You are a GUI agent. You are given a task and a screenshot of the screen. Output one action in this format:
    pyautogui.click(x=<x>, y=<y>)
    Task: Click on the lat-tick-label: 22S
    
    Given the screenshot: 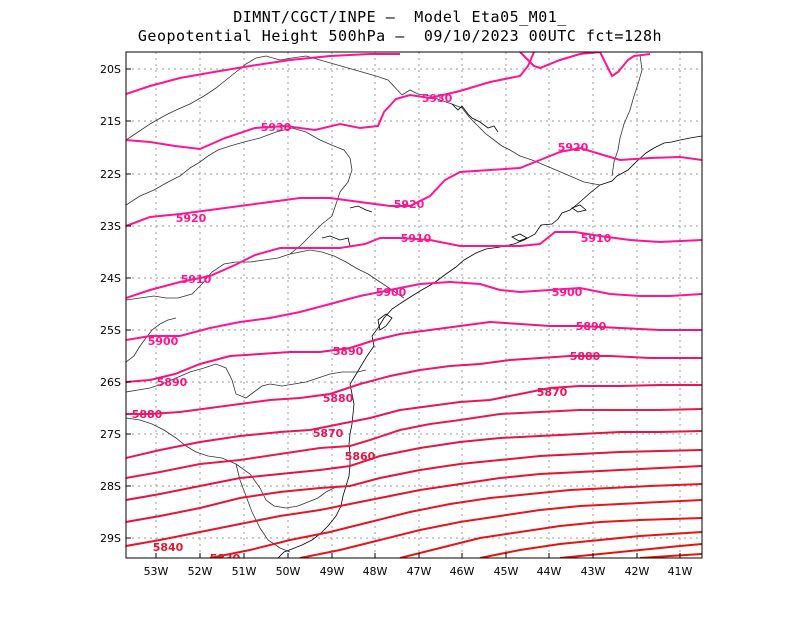 What is the action you would take?
    pyautogui.click(x=110, y=174)
    